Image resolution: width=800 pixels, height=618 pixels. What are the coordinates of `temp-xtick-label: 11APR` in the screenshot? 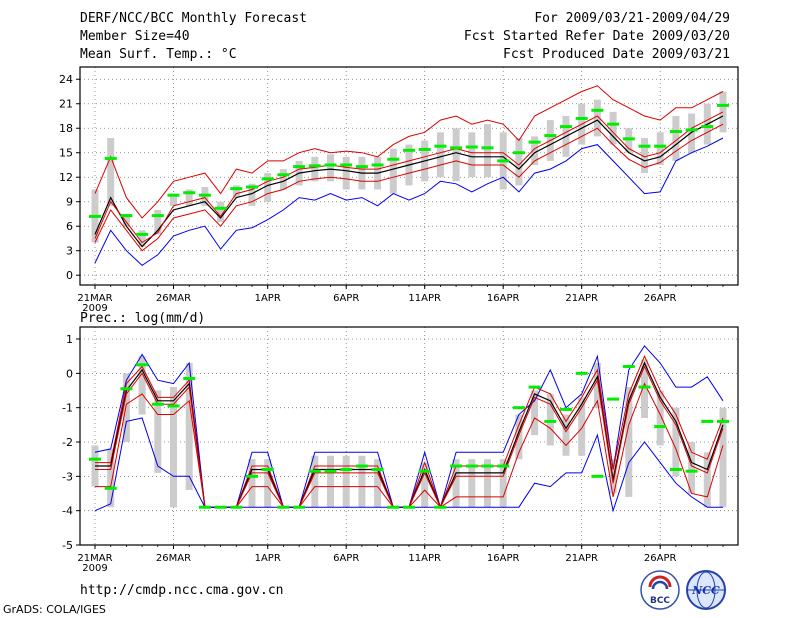 It's located at (424, 298).